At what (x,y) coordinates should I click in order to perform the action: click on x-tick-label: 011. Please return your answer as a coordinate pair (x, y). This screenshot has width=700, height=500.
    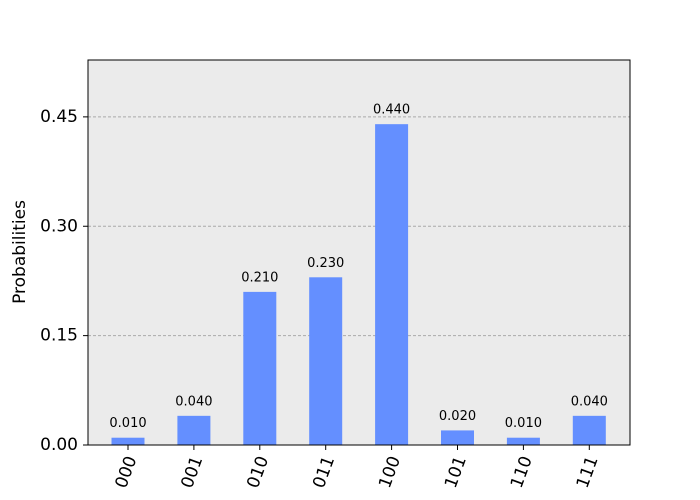
    Looking at the image, I should click on (324, 472).